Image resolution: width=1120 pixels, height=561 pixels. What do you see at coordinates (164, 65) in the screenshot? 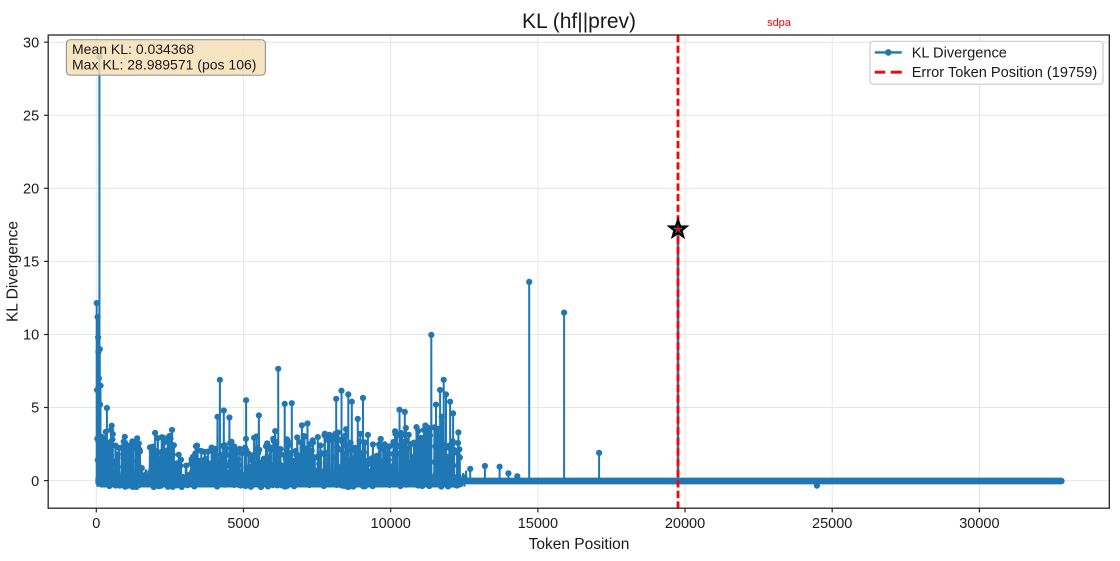
I see `svg-text: Max KL: 28.989571 (pos 106)` at bounding box center [164, 65].